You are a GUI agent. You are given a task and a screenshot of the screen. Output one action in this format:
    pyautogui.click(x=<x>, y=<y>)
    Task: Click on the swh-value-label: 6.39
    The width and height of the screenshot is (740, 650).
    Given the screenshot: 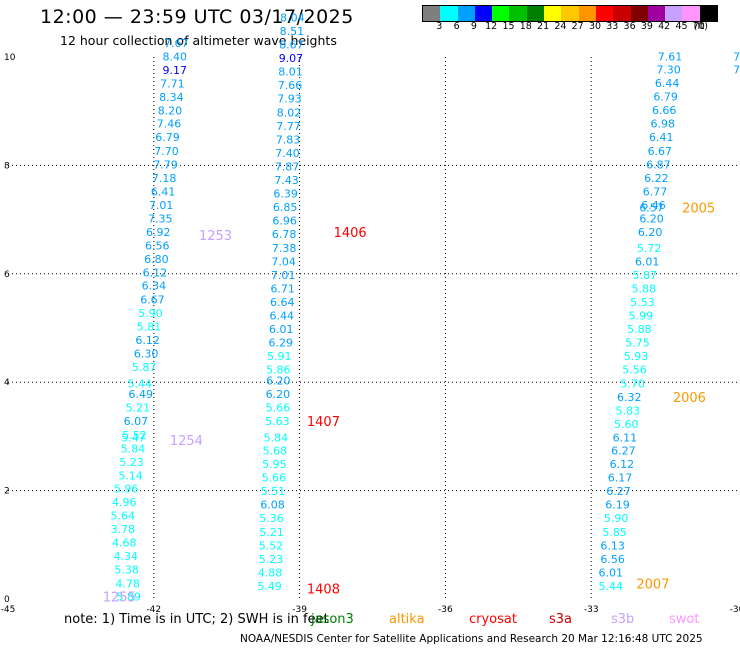 What is the action you would take?
    pyautogui.click(x=285, y=194)
    